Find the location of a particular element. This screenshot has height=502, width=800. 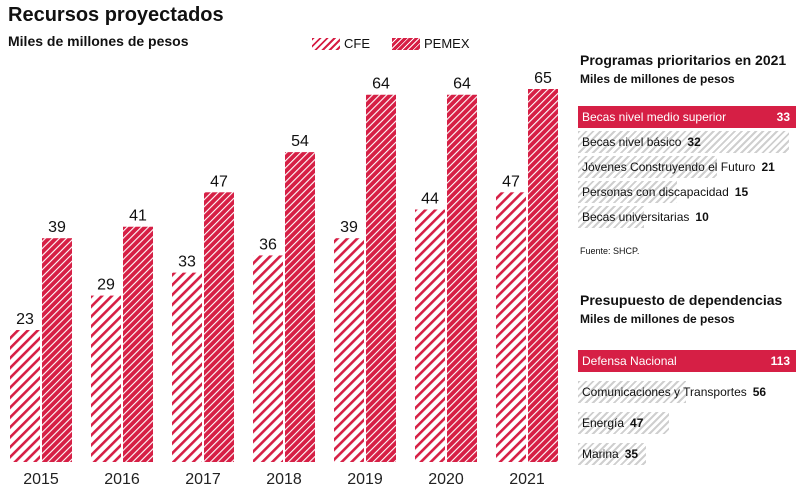

hbar-label-3: Personas con discapacidad is located at coordinates (655, 192).